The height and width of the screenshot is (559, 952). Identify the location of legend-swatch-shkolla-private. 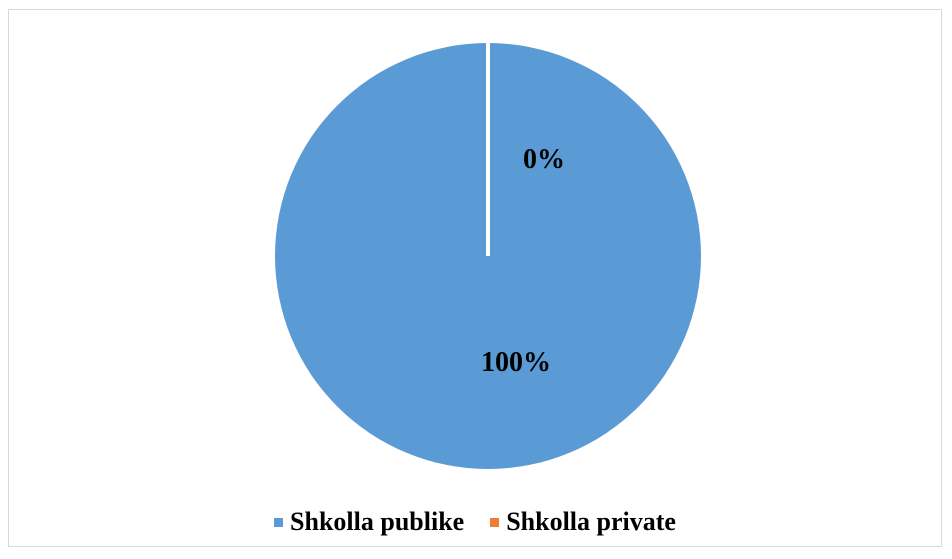
(495, 522).